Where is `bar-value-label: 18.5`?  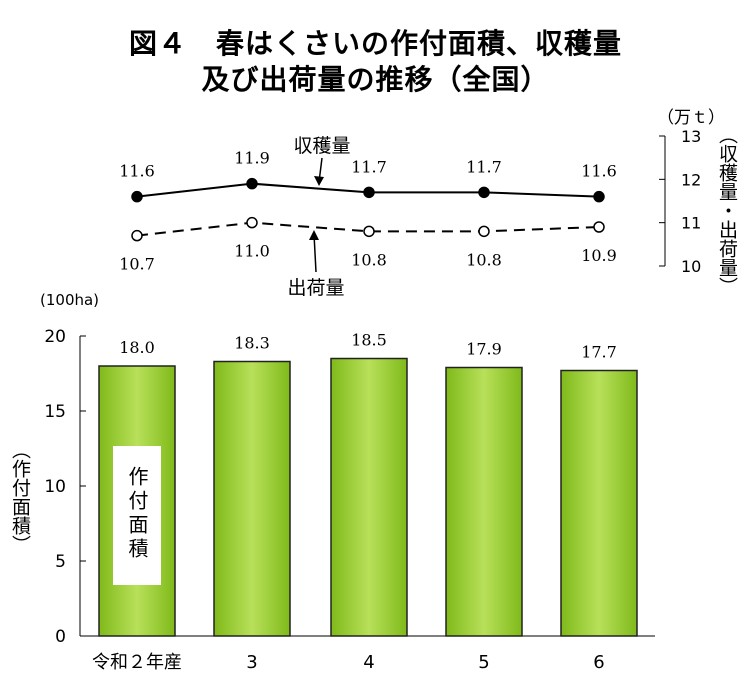
bar-value-label: 18.5 is located at coordinates (369, 340).